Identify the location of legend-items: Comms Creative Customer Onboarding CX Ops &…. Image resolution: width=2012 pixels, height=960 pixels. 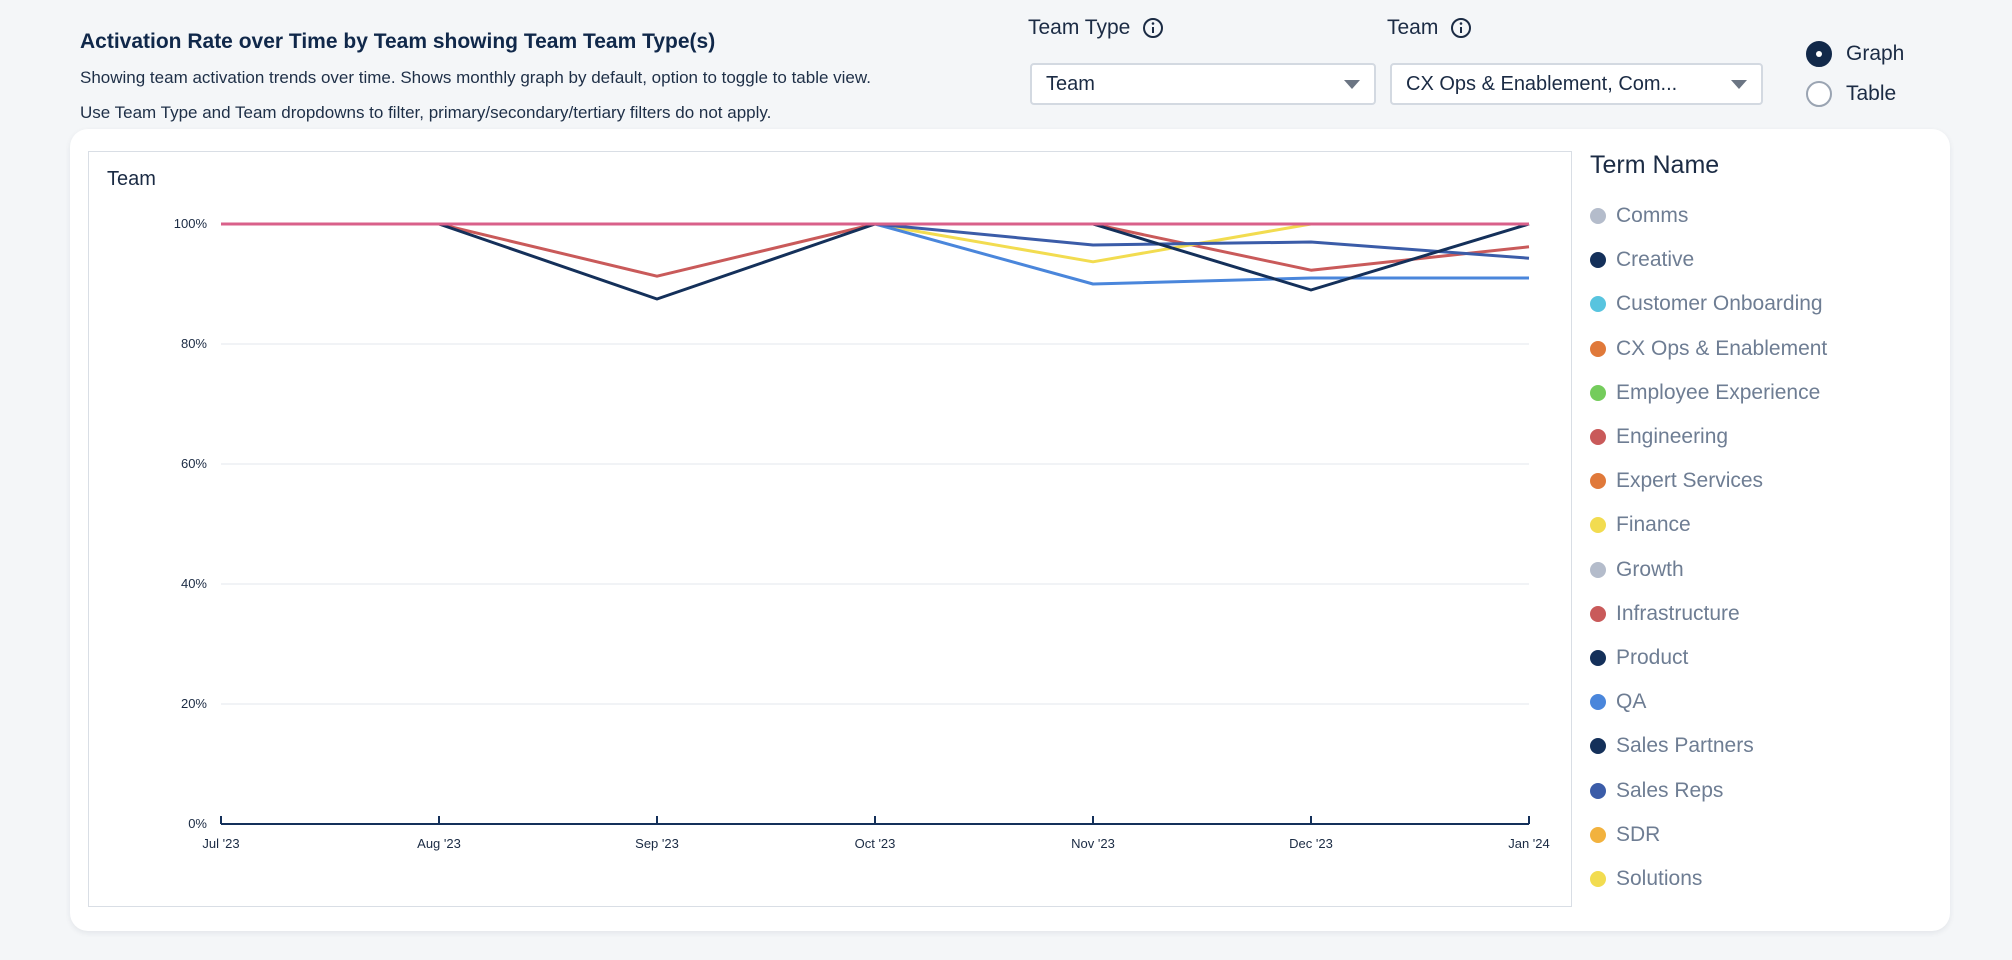
(1760, 547).